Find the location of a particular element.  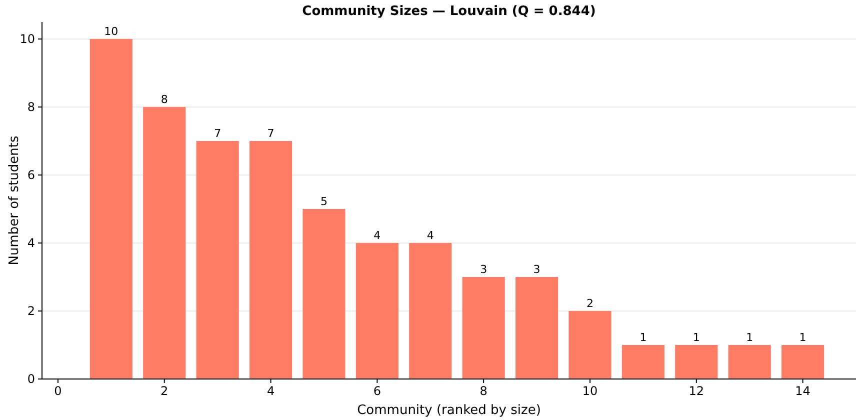

y-axis-title: Number of students is located at coordinates (14, 201).